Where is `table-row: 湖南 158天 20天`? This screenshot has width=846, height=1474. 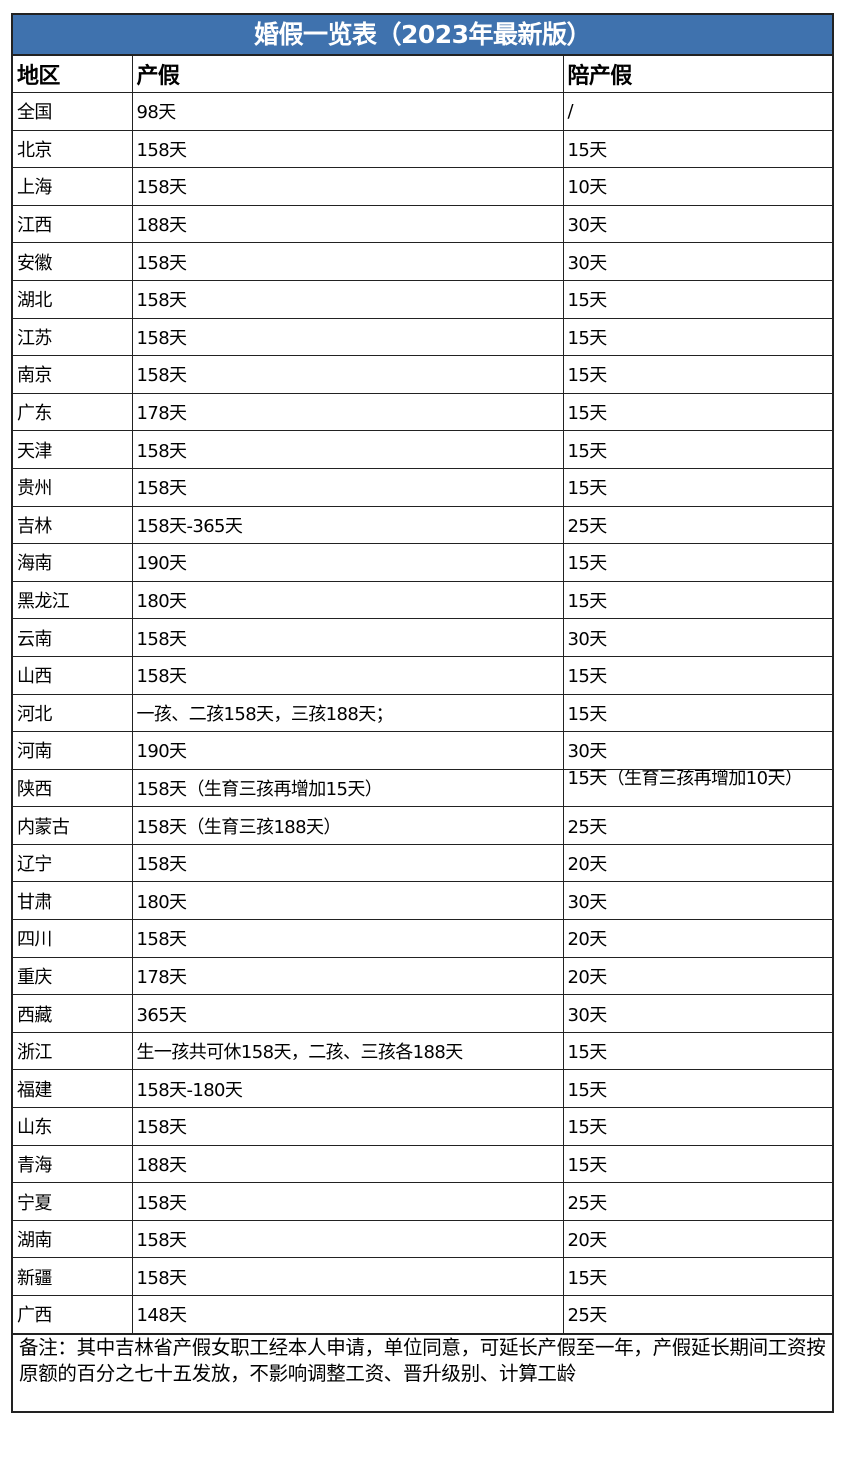
table-row: 湖南 158天 20天 is located at coordinates (422, 1239).